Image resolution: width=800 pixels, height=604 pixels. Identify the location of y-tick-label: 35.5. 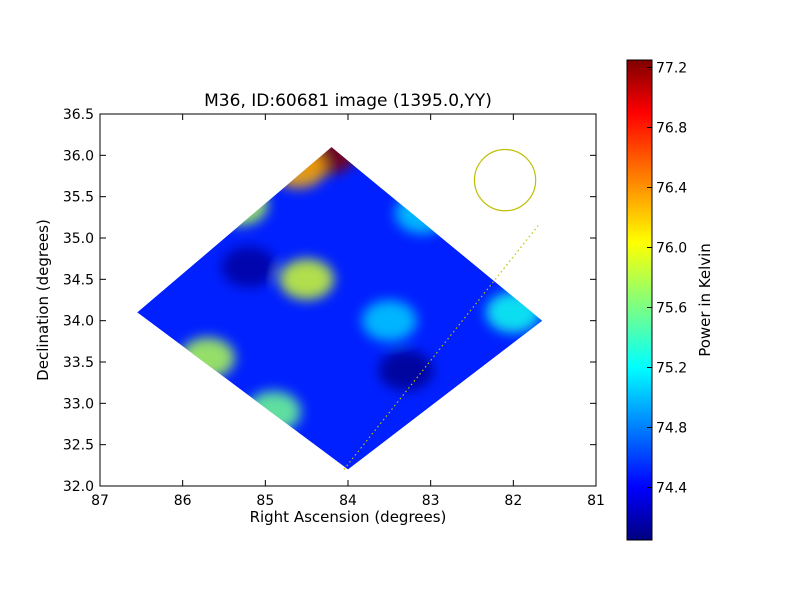
(78, 198).